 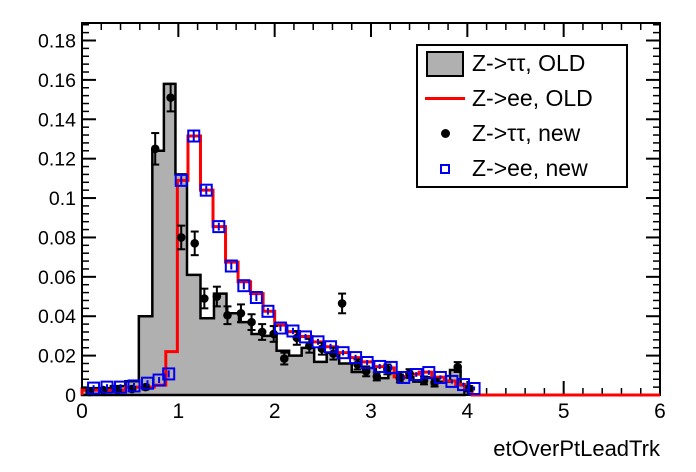 What do you see at coordinates (57, 238) in the screenshot?
I see `y-tick-label: 0.08` at bounding box center [57, 238].